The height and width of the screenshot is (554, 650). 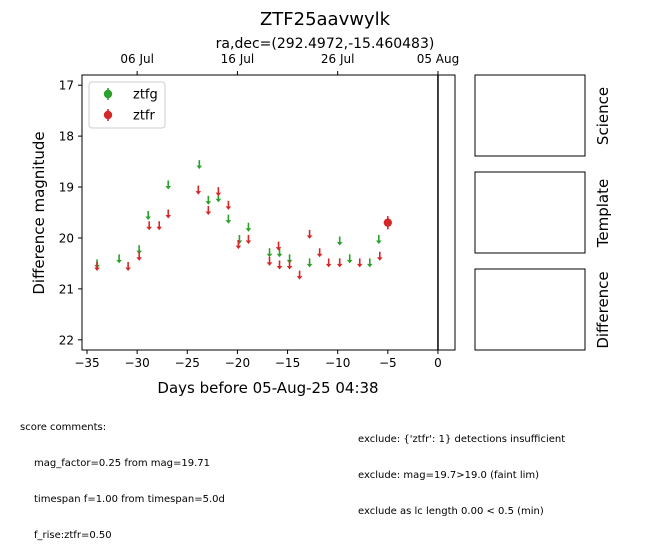 What do you see at coordinates (338, 59) in the screenshot?
I see `top-x-tick-label: 26 Jul` at bounding box center [338, 59].